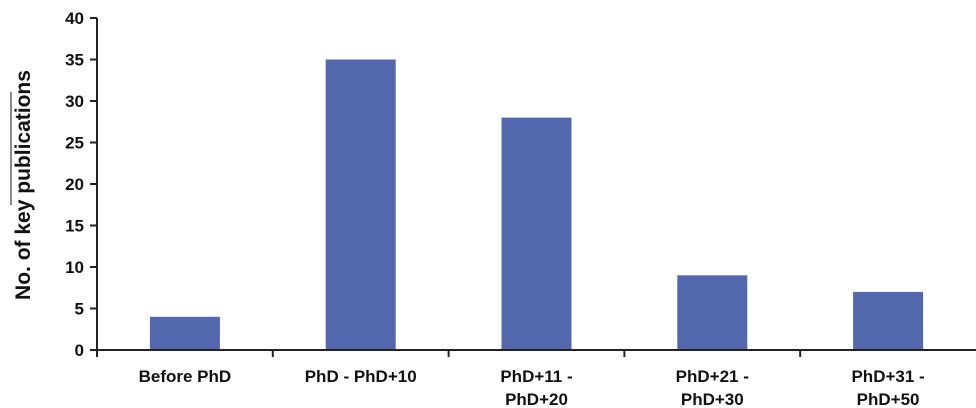  Describe the element at coordinates (74, 60) in the screenshot. I see `y-tick-label: 35` at that location.